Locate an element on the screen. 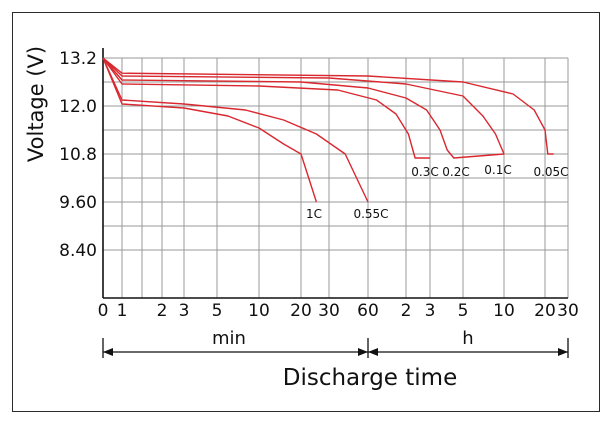 This screenshot has width=613, height=424. x-tick-label: 0 is located at coordinates (103, 311).